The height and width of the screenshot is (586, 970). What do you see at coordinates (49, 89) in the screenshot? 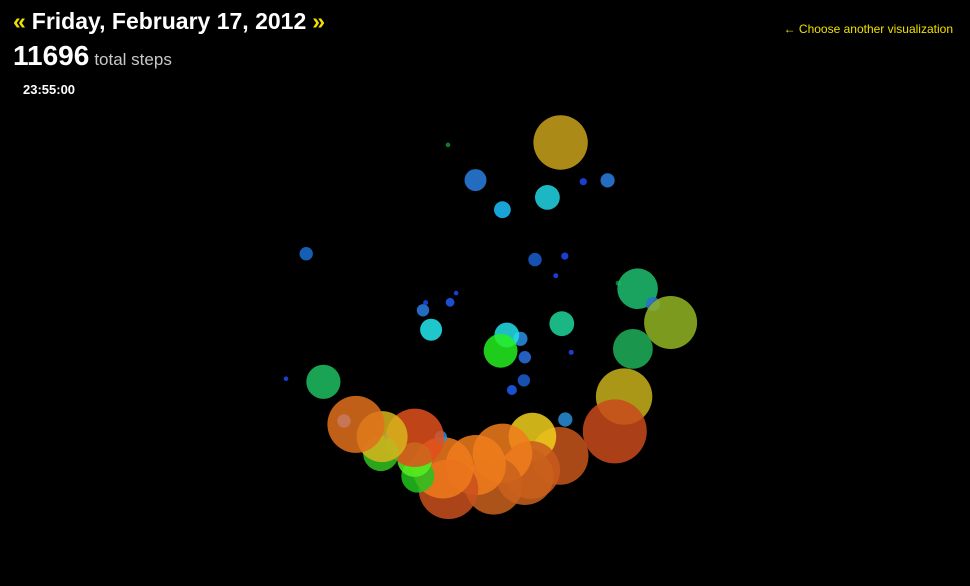
I see `time-readout: 23:55:00` at bounding box center [49, 89].